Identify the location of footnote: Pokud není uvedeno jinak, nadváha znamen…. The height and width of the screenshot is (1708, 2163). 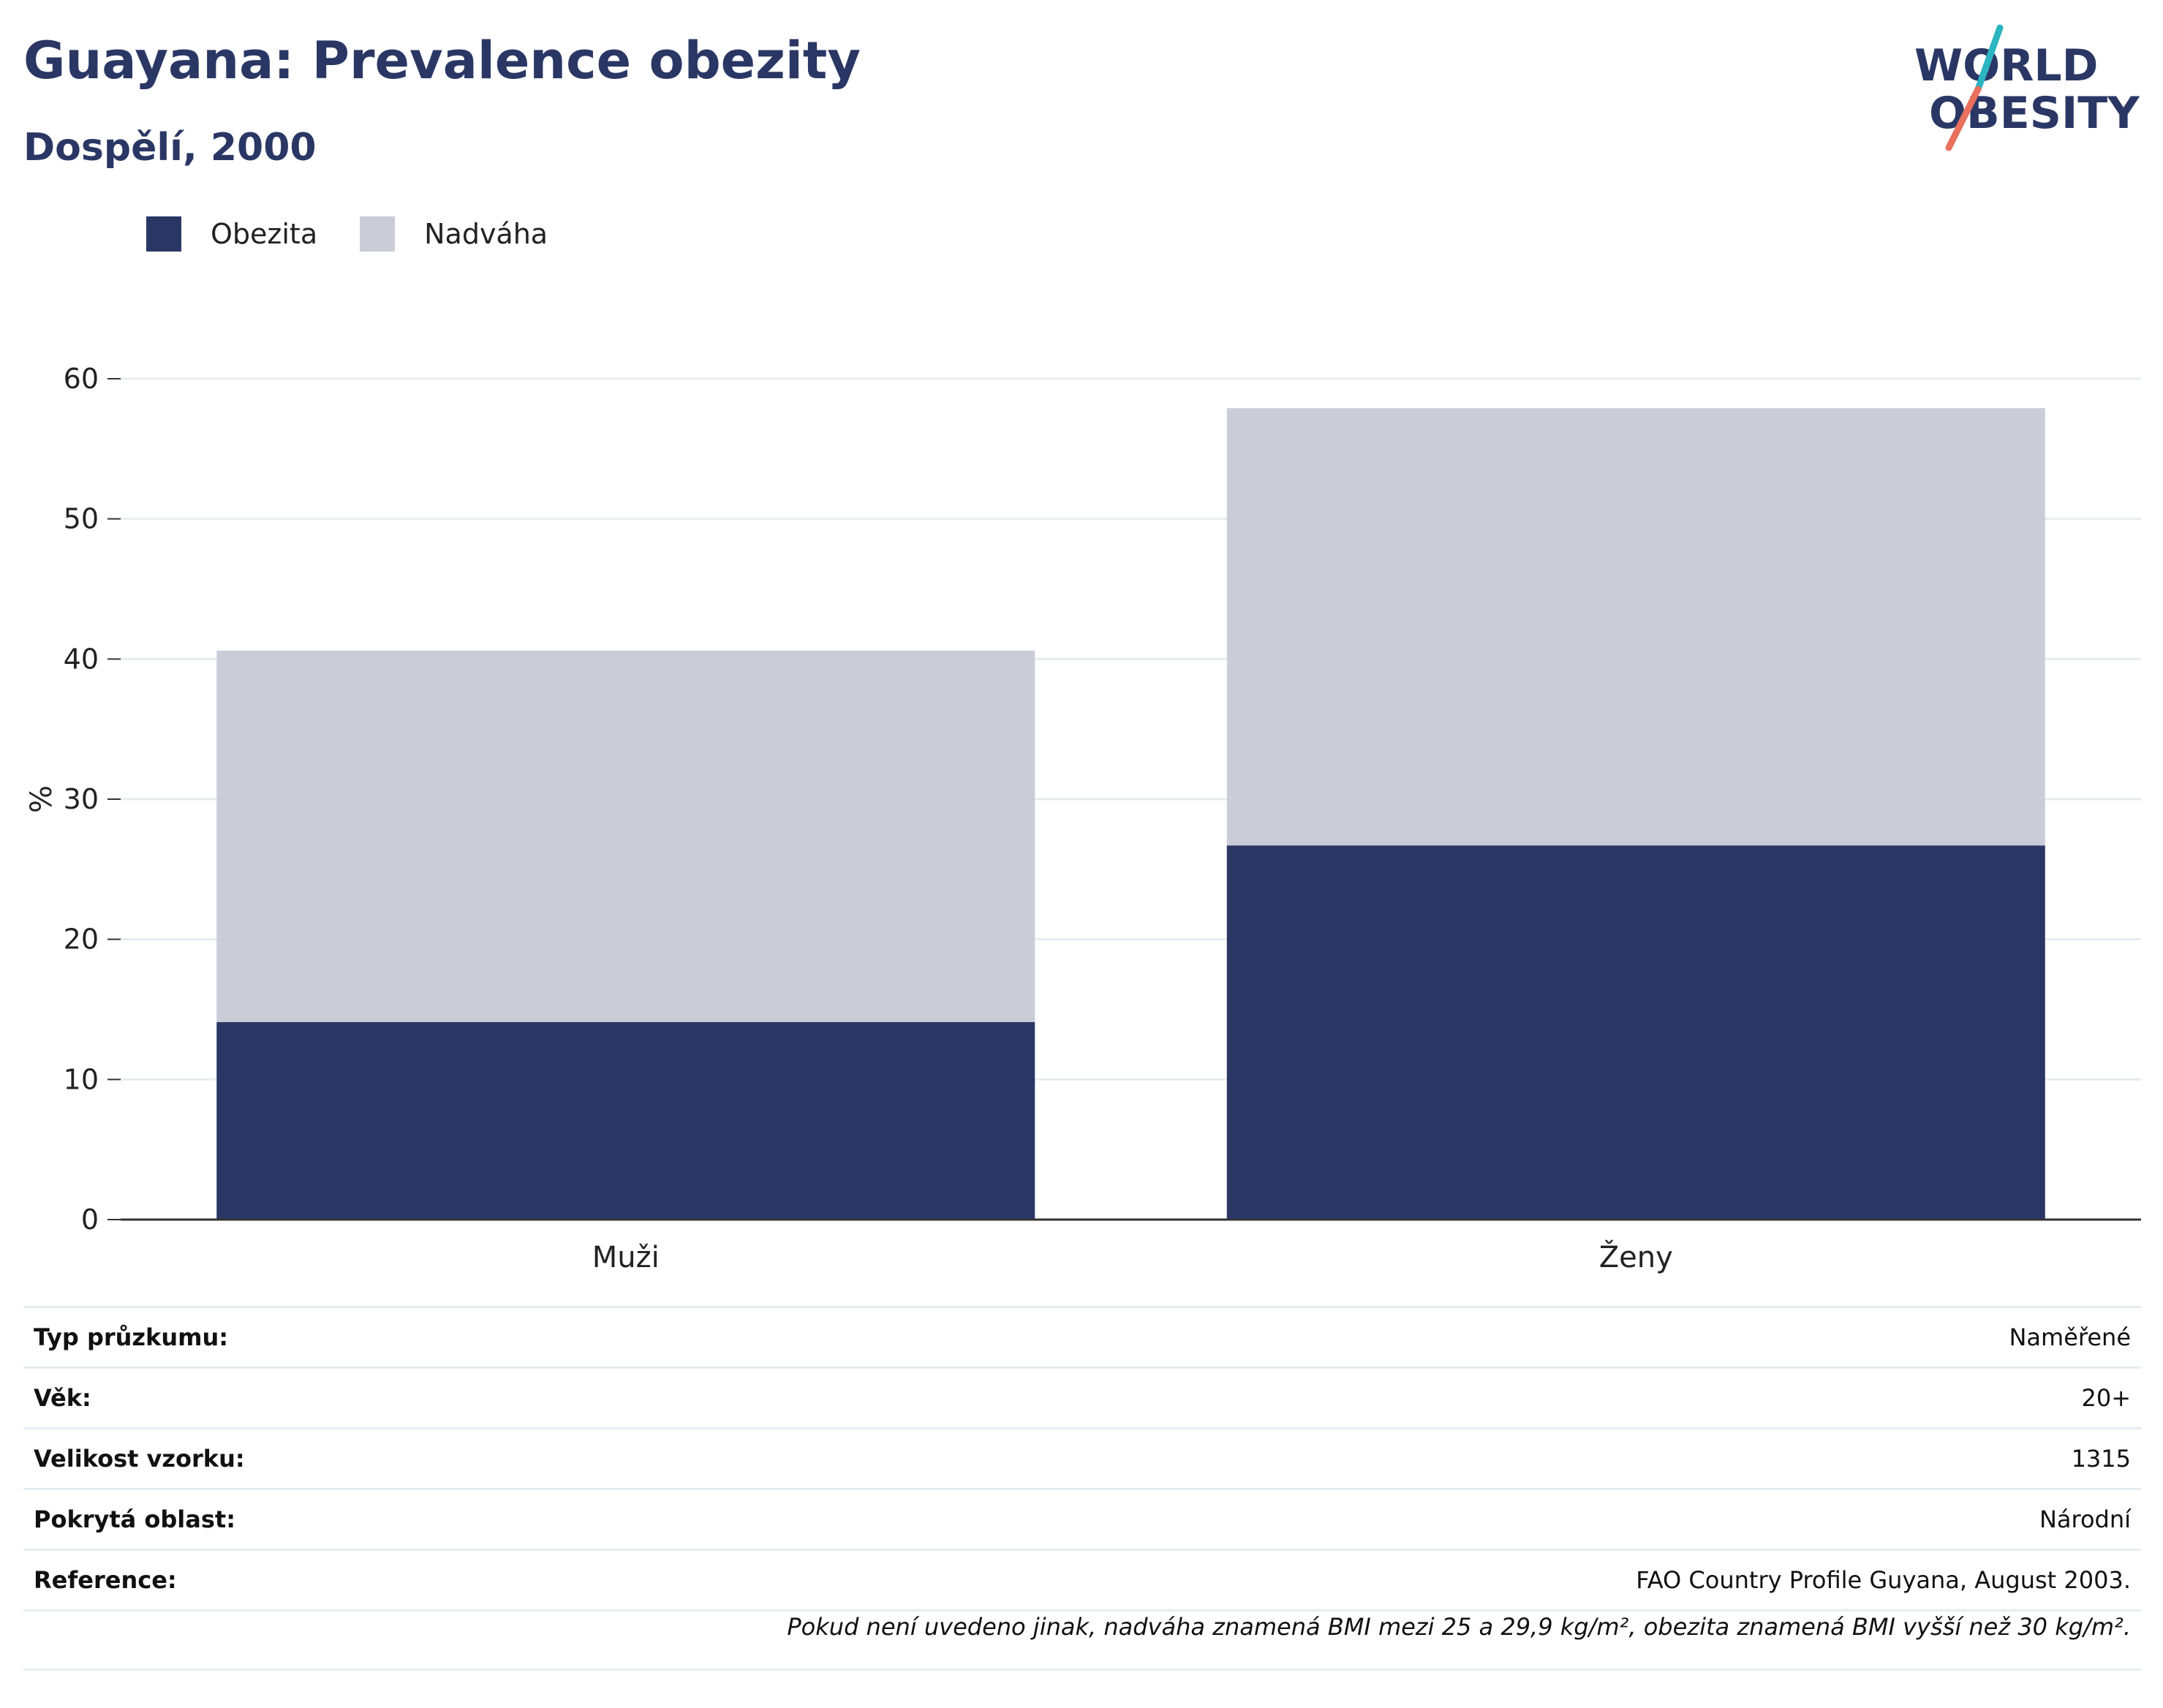
(1459, 1627).